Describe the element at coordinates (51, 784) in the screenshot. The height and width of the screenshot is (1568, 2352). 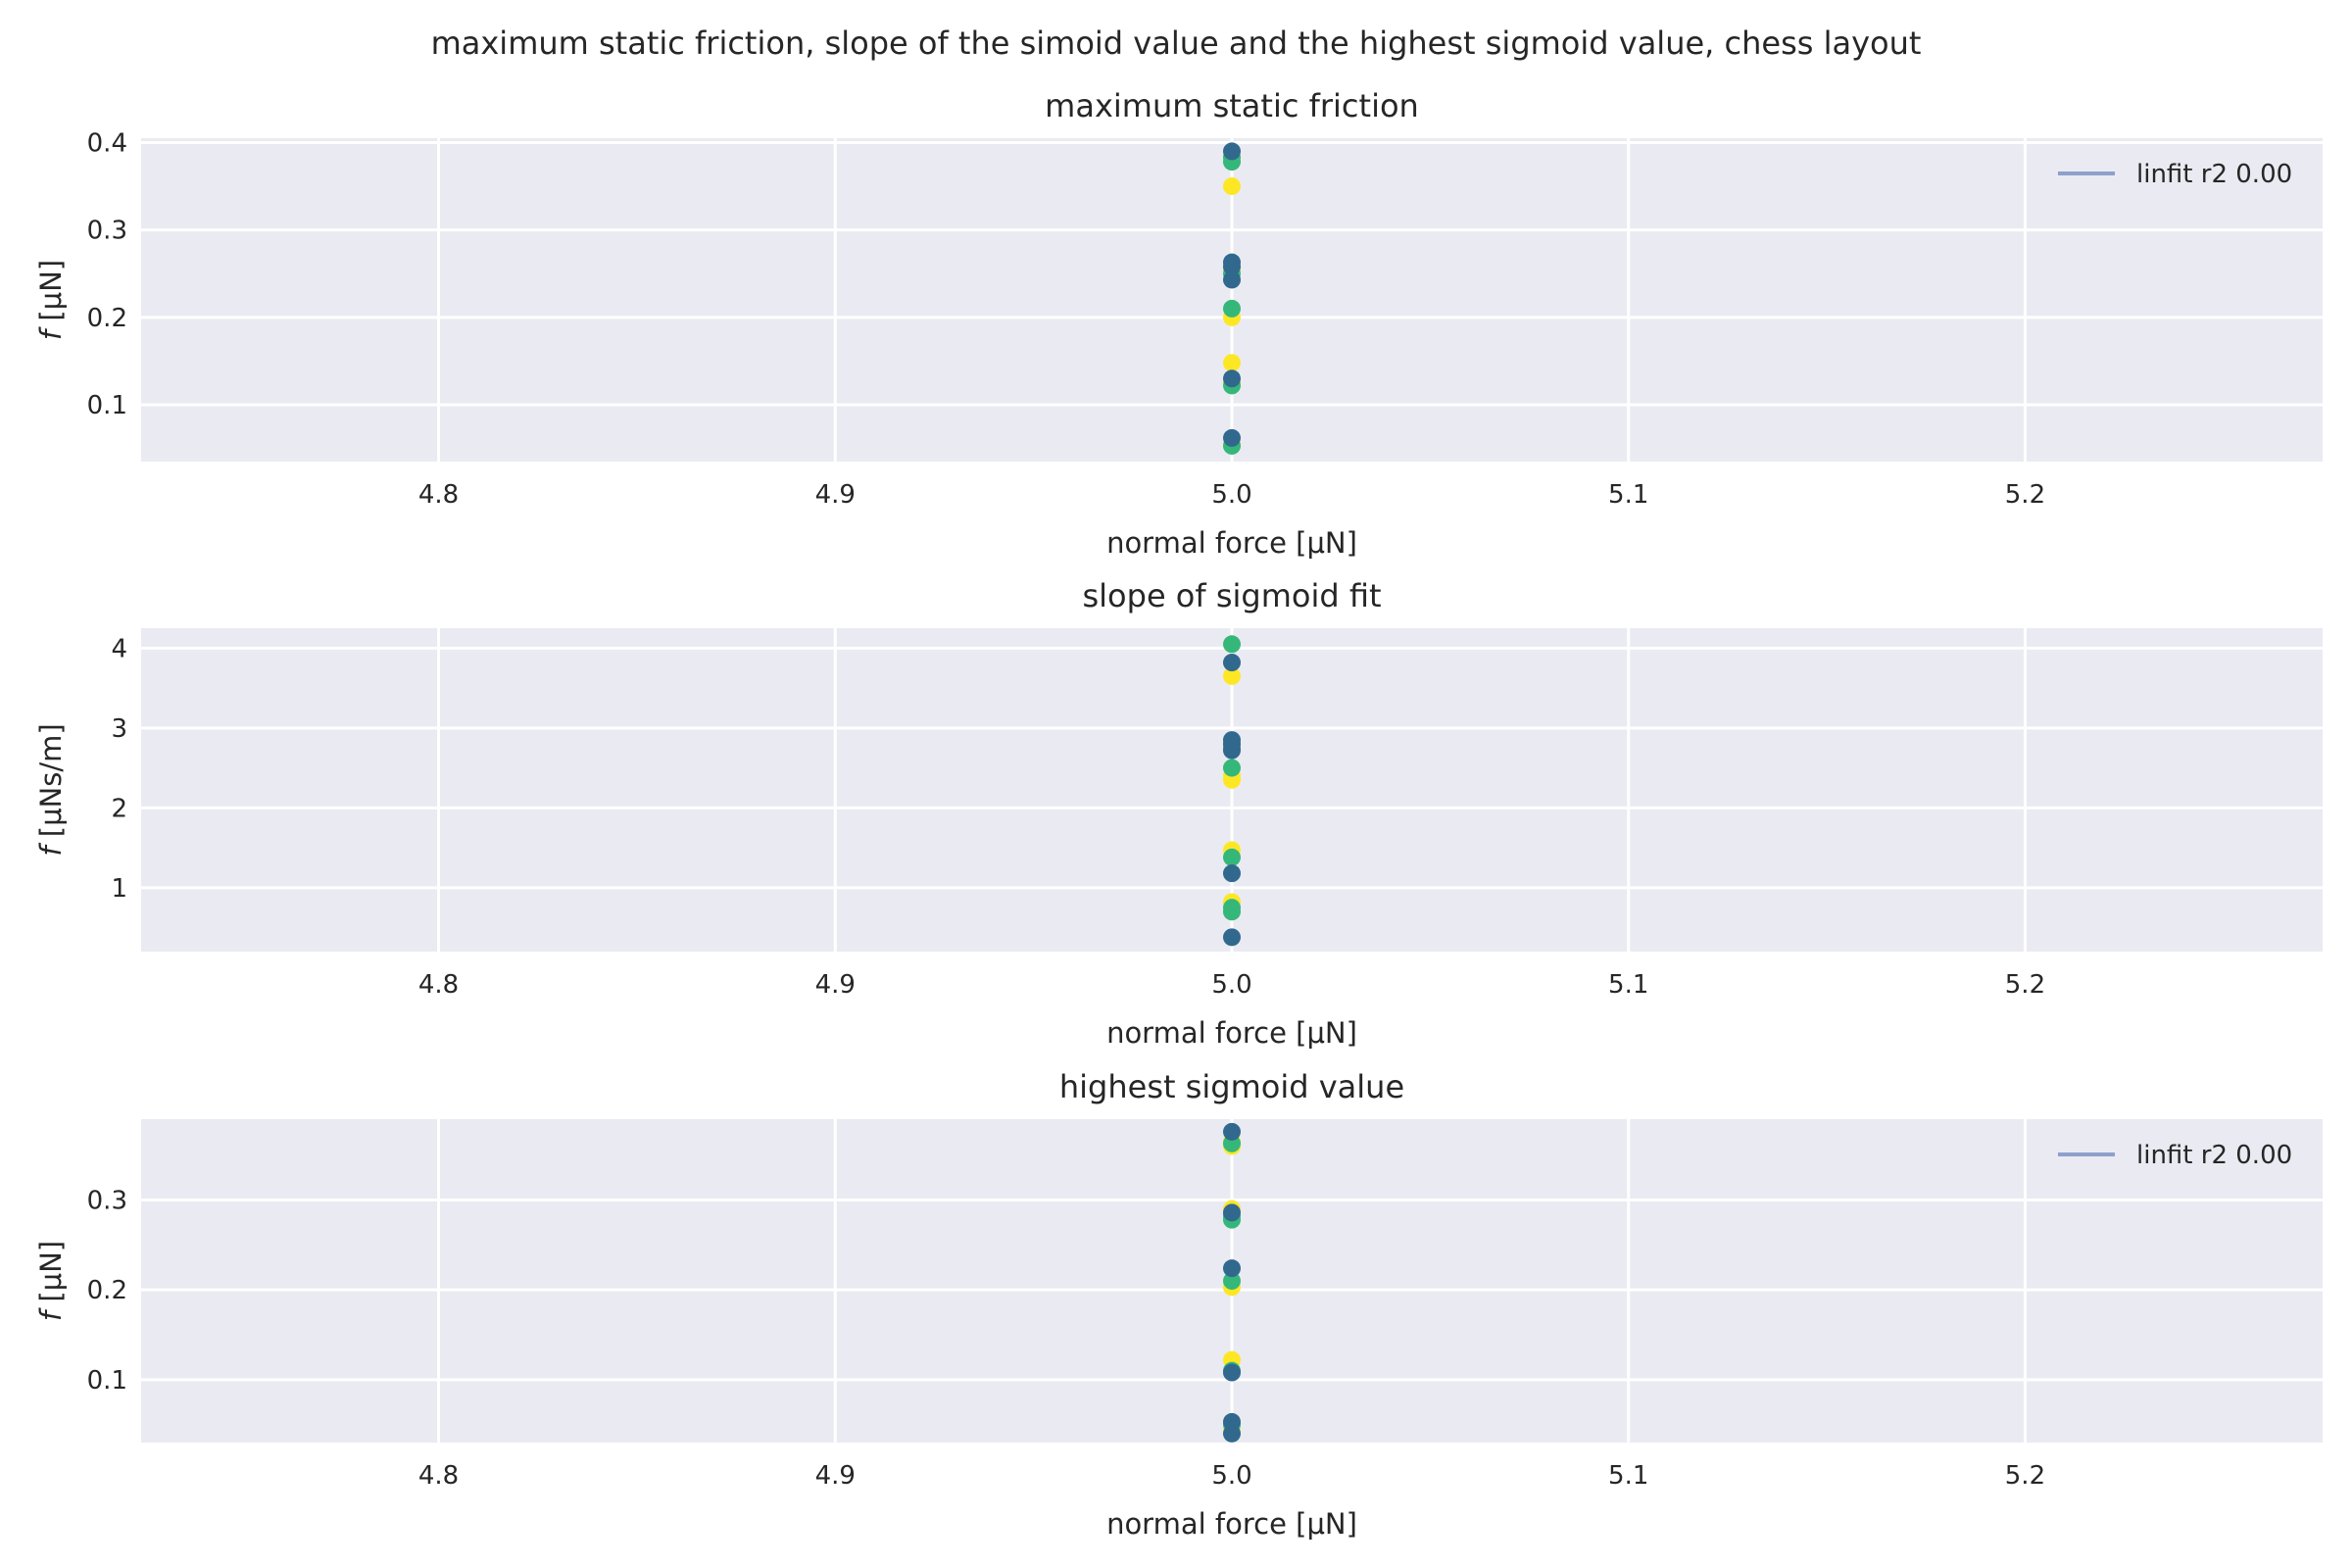
I see `y-axis-label-unit: [μNs/m]` at that location.